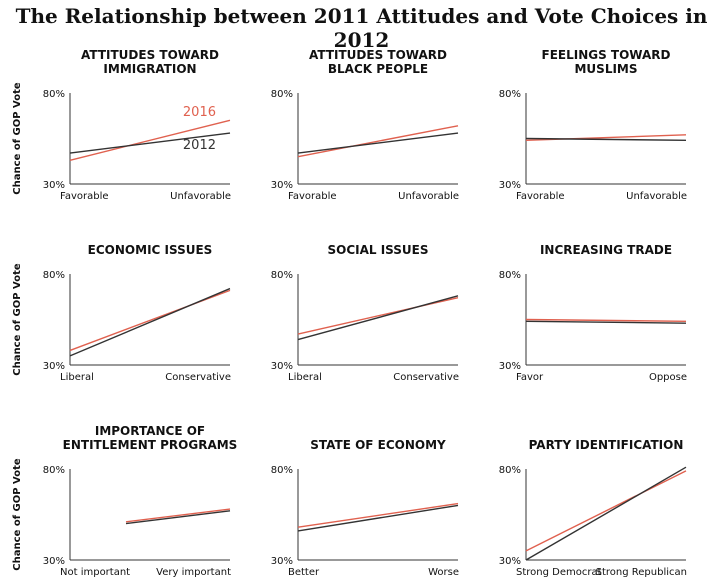 This screenshot has height=583, width=723. Describe the element at coordinates (150, 445) in the screenshot. I see `panel-title: ENTITLEMENT PROGRAMS` at that location.